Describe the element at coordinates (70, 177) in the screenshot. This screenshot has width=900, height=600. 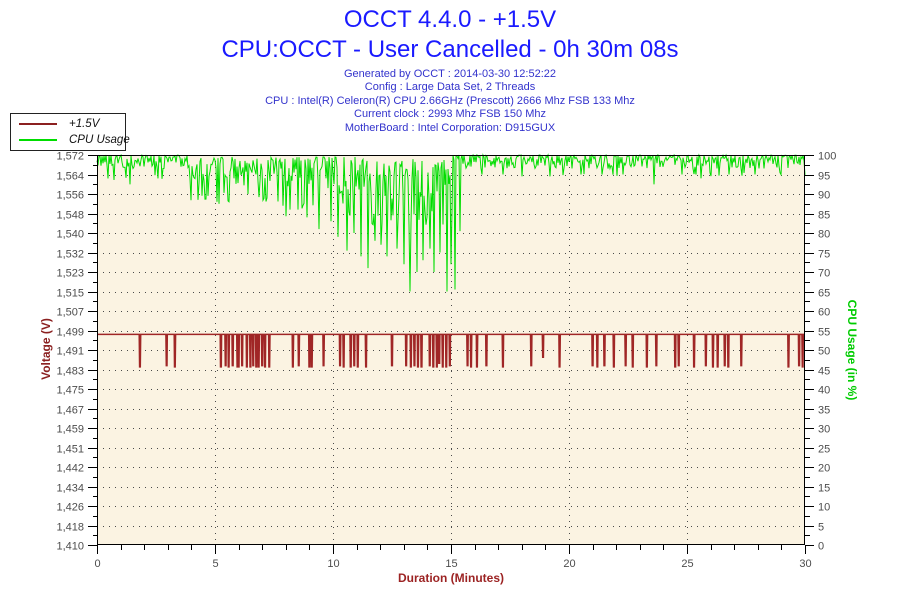
I see `y-left-tick-label: 1,564` at that location.